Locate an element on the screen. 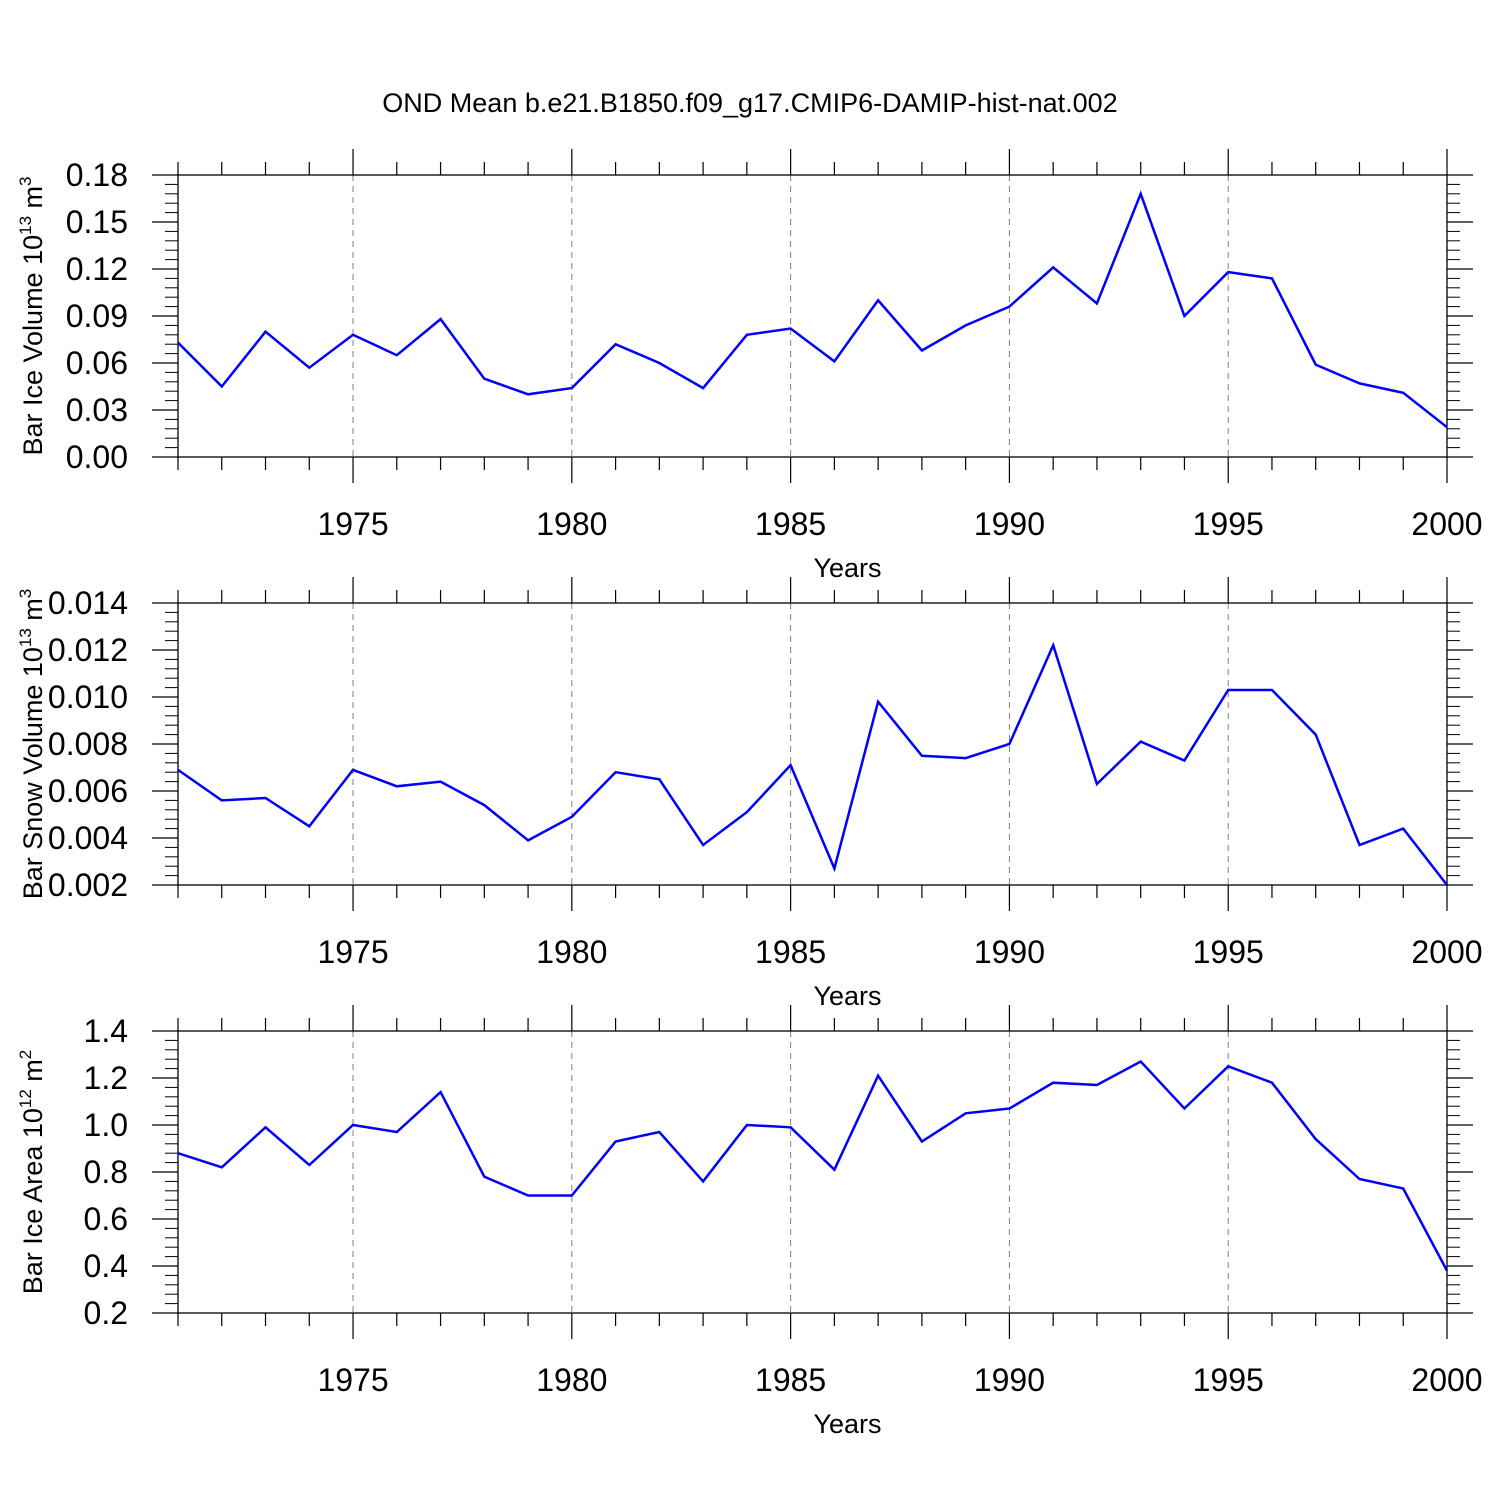 Image resolution: width=1500 pixels, height=1500 pixels. y-tick-label: 0.006 is located at coordinates (88, 791).